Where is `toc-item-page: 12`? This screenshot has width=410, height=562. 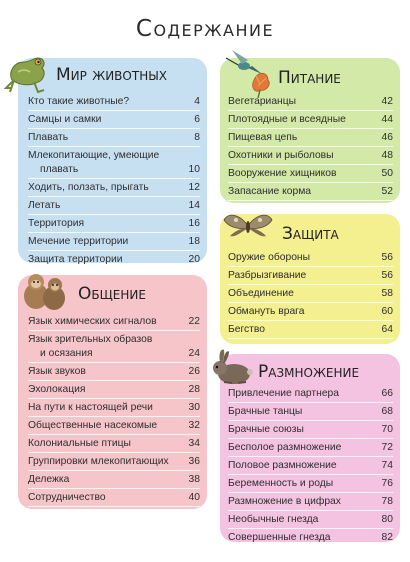 toc-item-page: 12 is located at coordinates (194, 187).